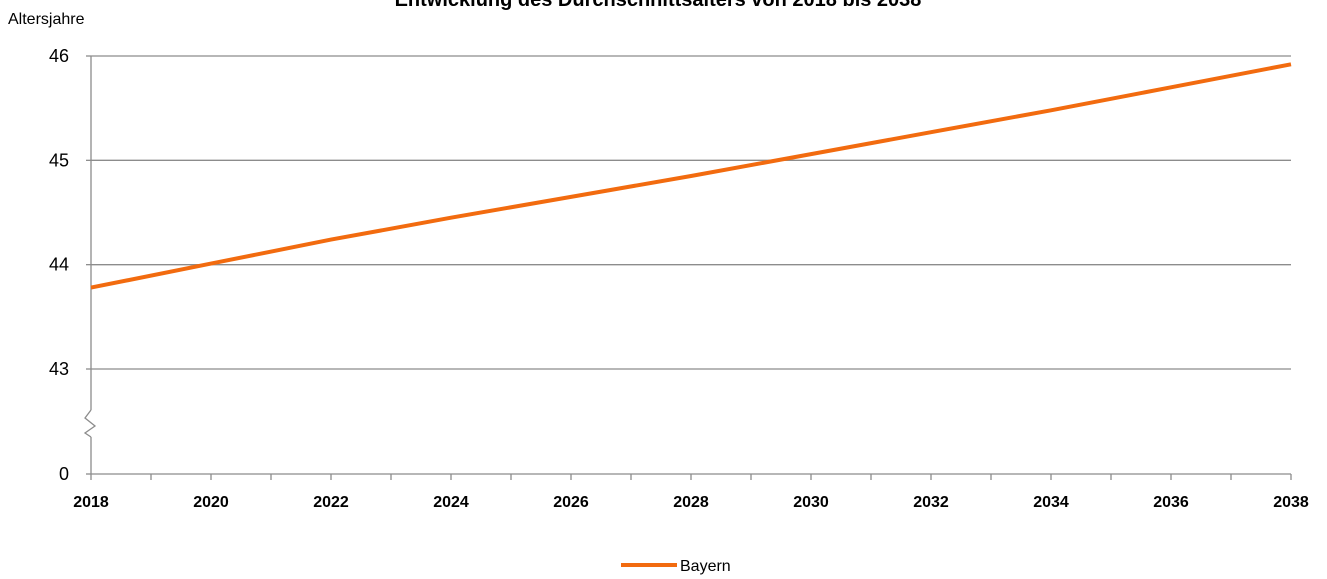 This screenshot has width=1327, height=579. Describe the element at coordinates (1051, 502) in the screenshot. I see `x-tick-label: 2034` at that location.